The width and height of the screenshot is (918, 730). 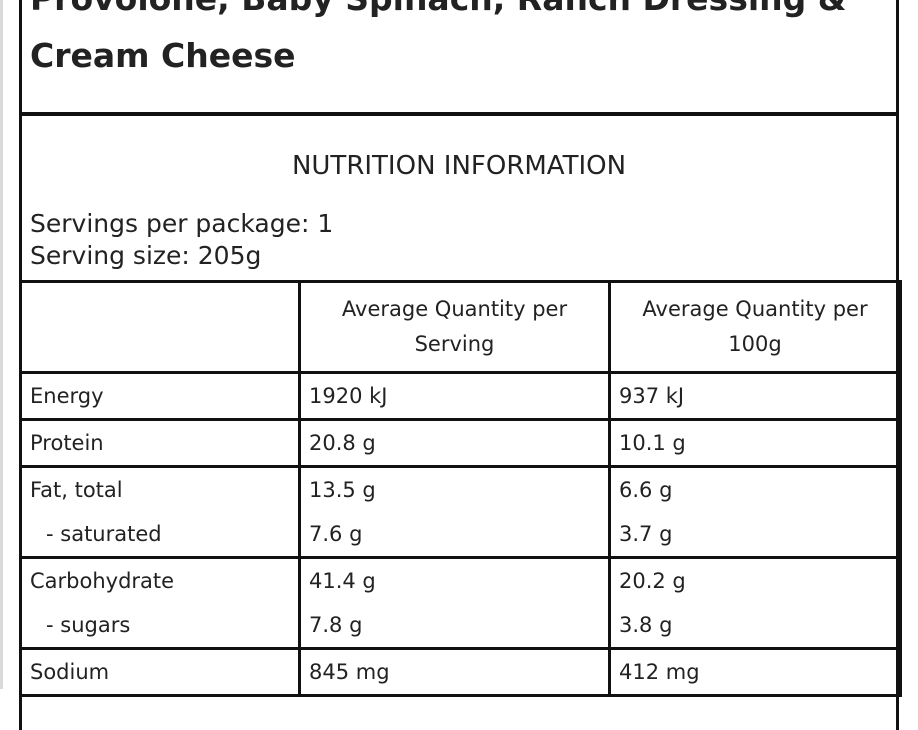 What do you see at coordinates (104, 534) in the screenshot?
I see `sub-nutrient-name: - saturated` at bounding box center [104, 534].